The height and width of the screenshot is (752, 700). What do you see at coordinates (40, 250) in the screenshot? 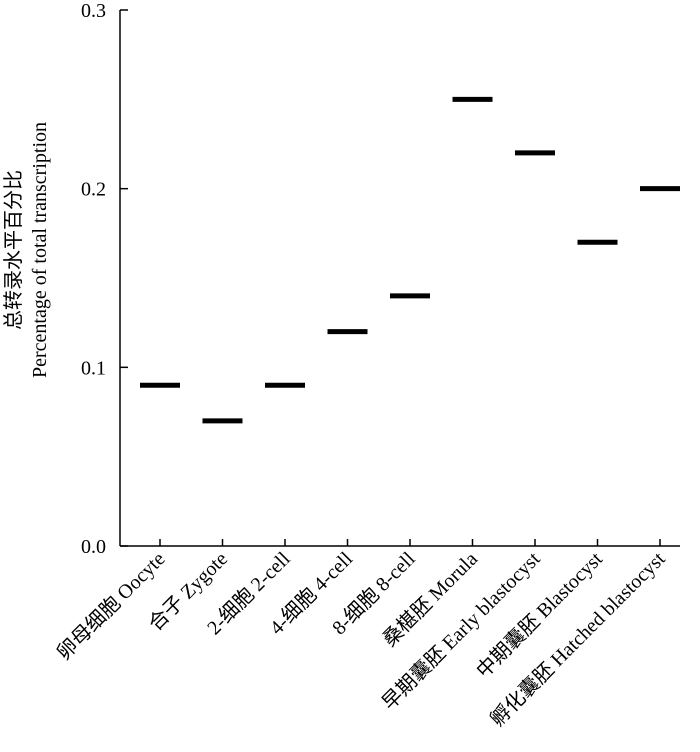
I see `y-axis-title-en: Percentage of total transcription` at bounding box center [40, 250].